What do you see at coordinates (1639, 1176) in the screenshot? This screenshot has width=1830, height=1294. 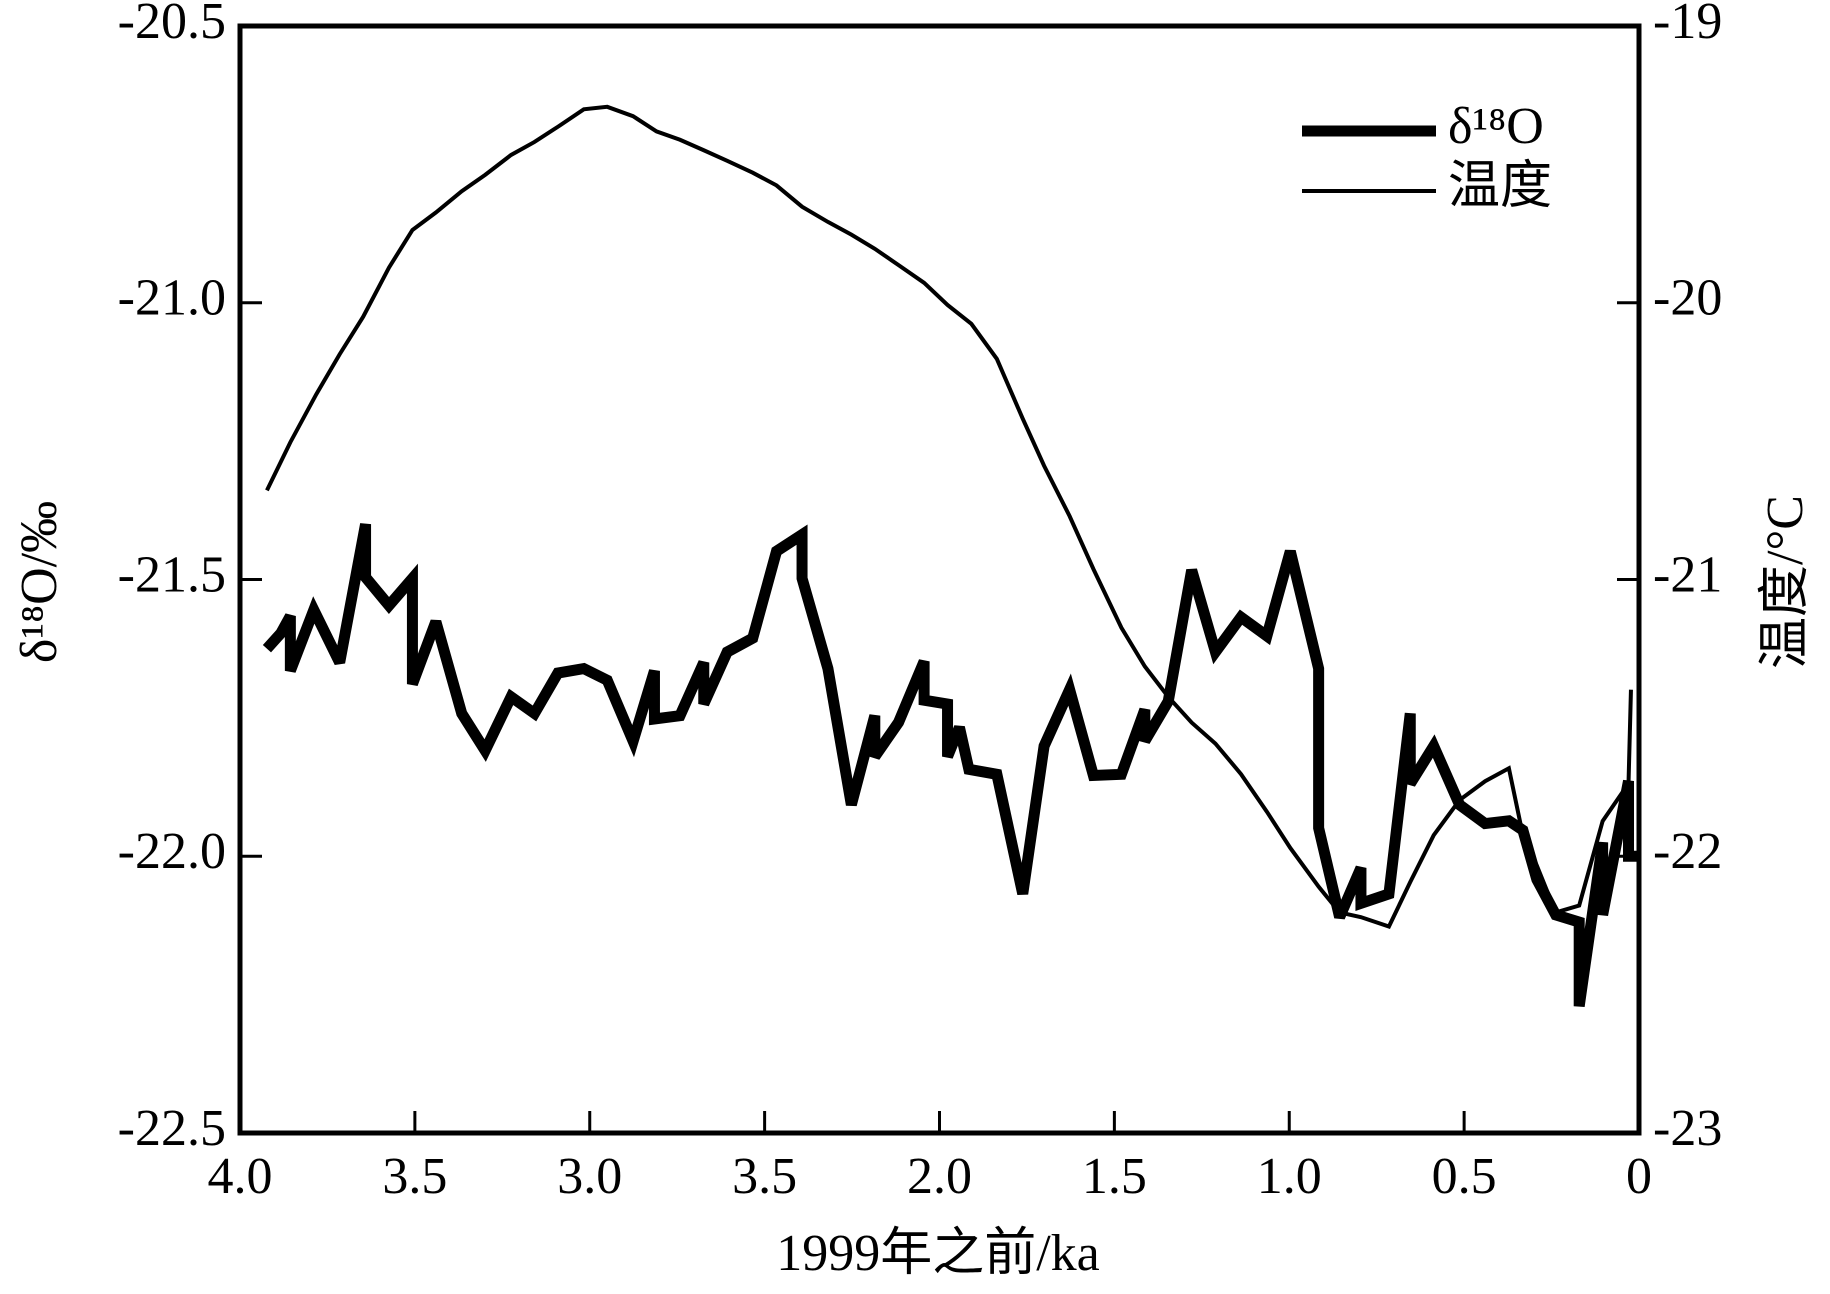 I see `x-tick-label: 0` at bounding box center [1639, 1176].